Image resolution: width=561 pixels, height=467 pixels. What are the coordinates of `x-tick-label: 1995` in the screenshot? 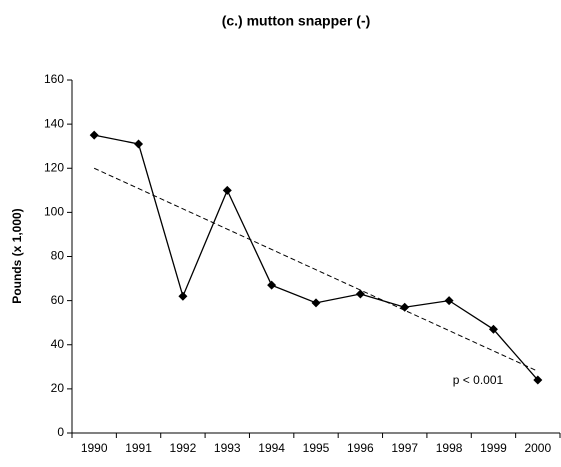 It's located at (316, 448).